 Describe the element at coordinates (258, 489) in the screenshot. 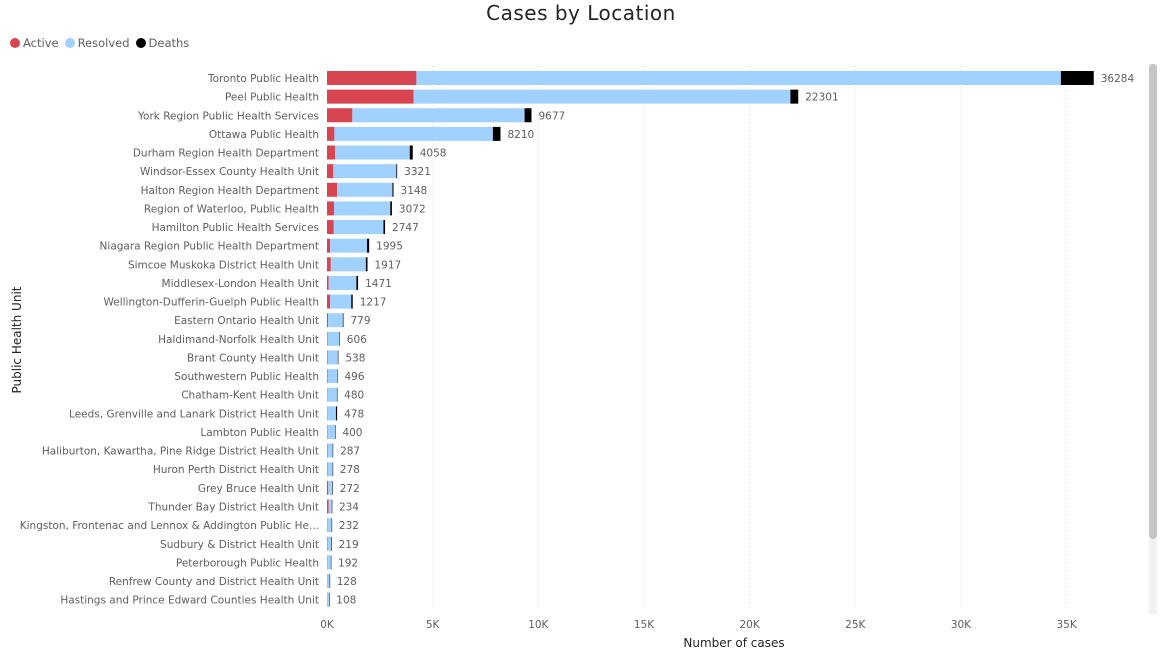

I see `y-category-label: Grey Bruce Health Unit` at that location.